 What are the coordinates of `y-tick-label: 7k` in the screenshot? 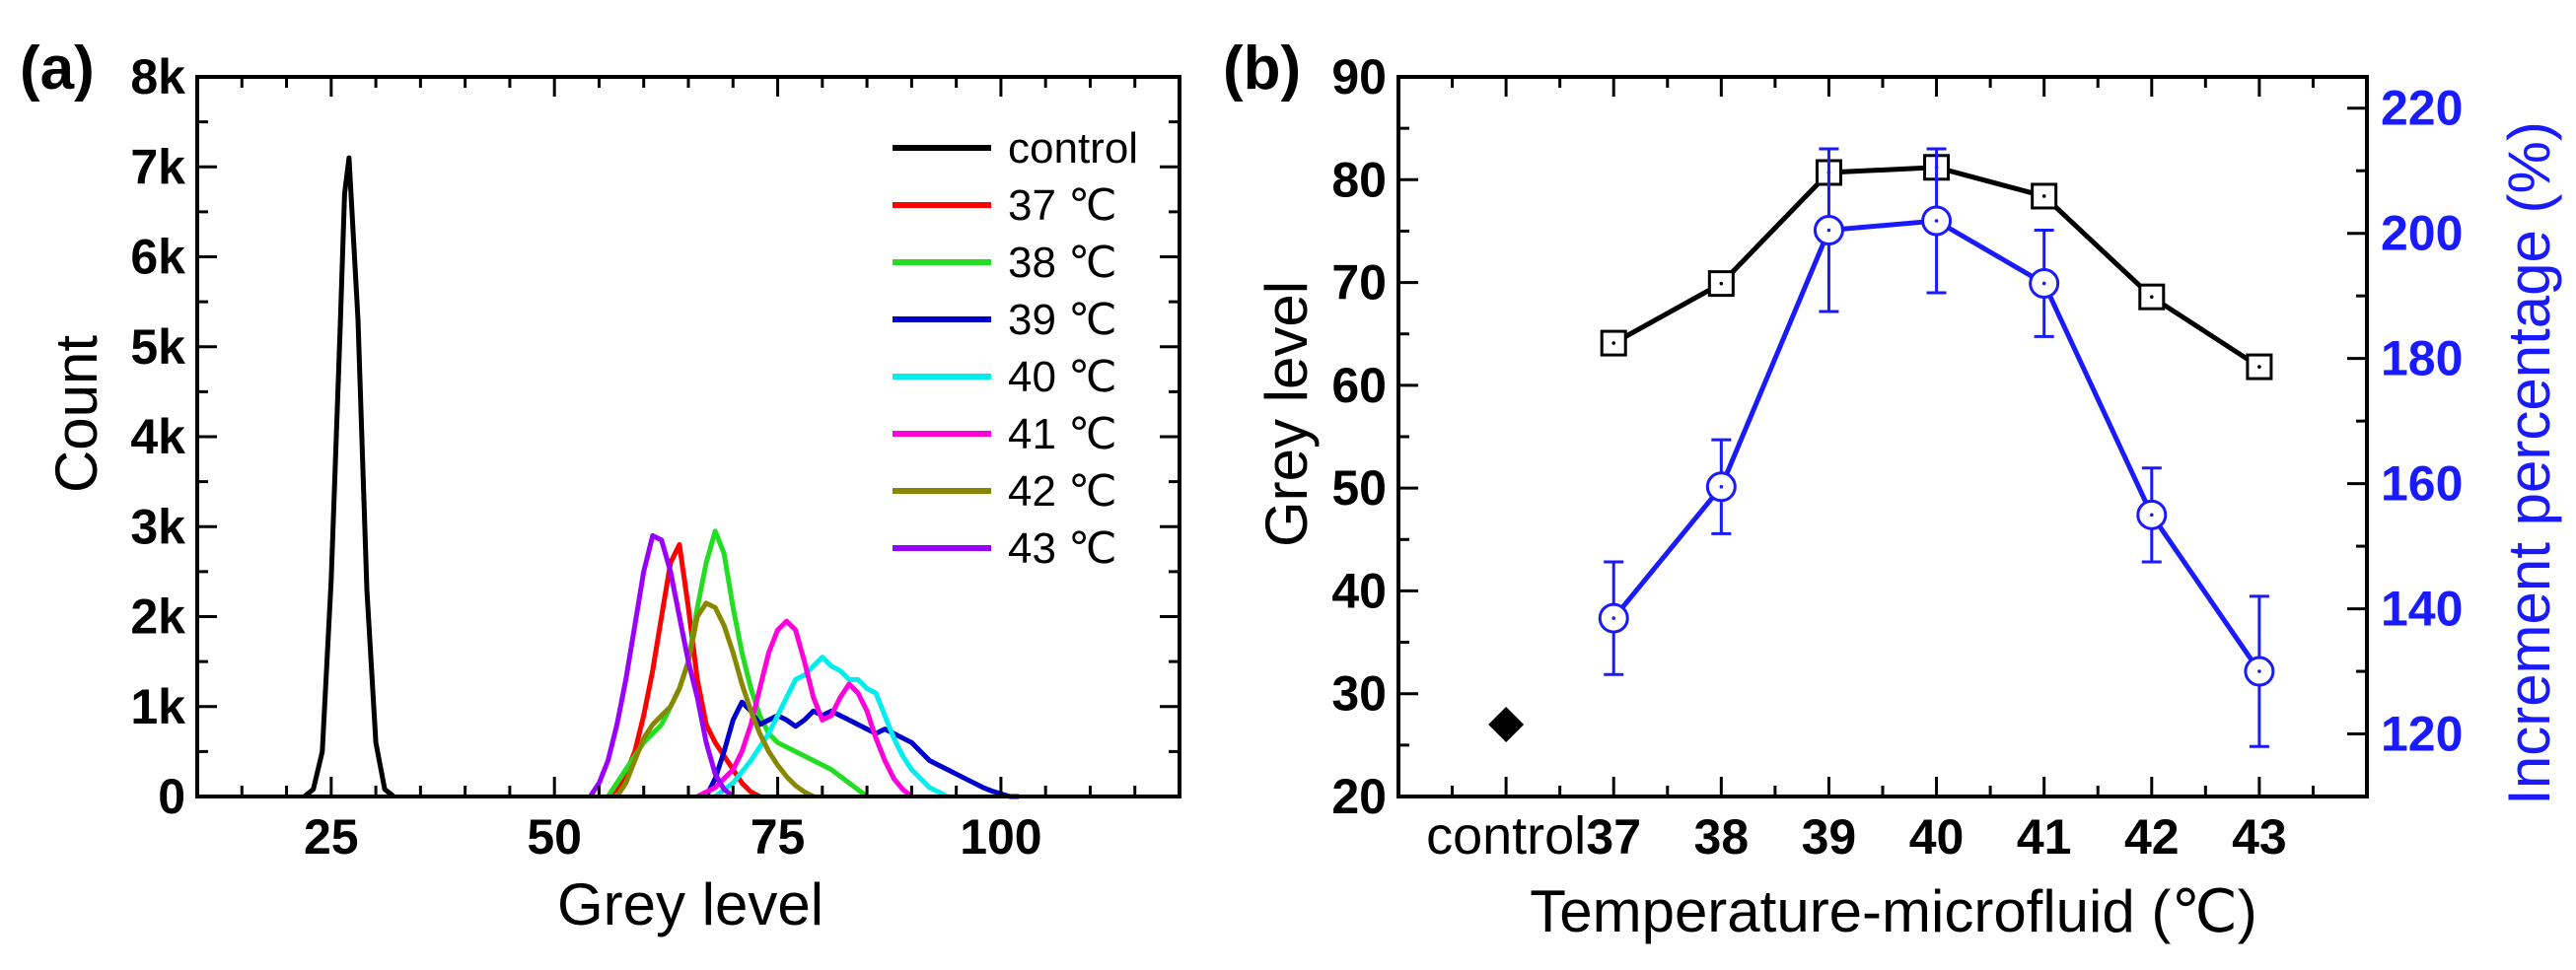 It's located at (158, 166).